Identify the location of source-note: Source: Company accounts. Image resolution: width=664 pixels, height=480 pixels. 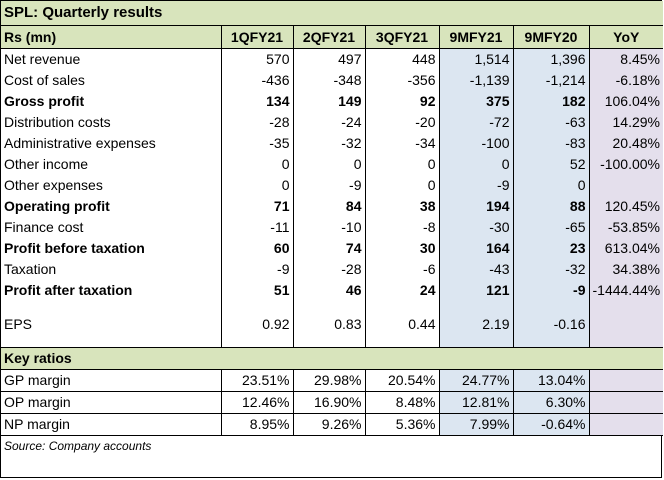
(78, 446).